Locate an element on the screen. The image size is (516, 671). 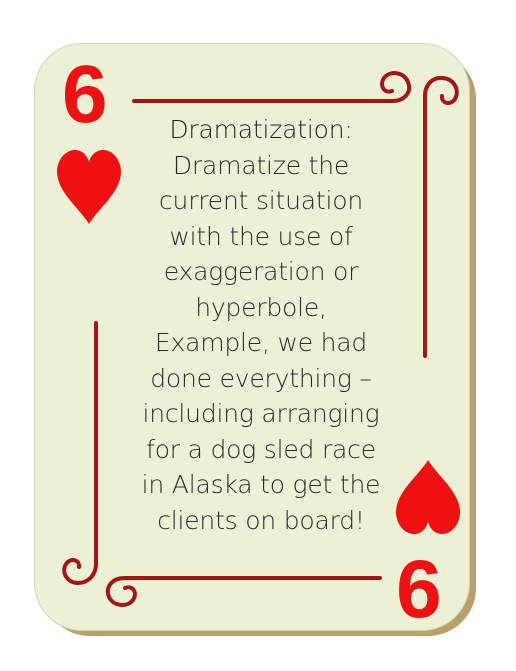
card-heading: Dramatization: is located at coordinates (261, 129).